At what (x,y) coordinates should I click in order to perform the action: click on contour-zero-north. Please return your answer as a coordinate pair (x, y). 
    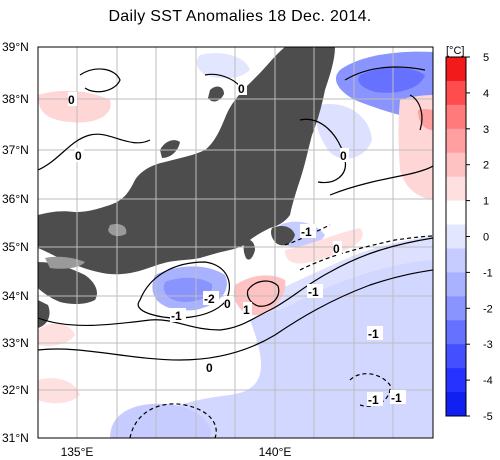
    Looking at the image, I should click on (94, 152).